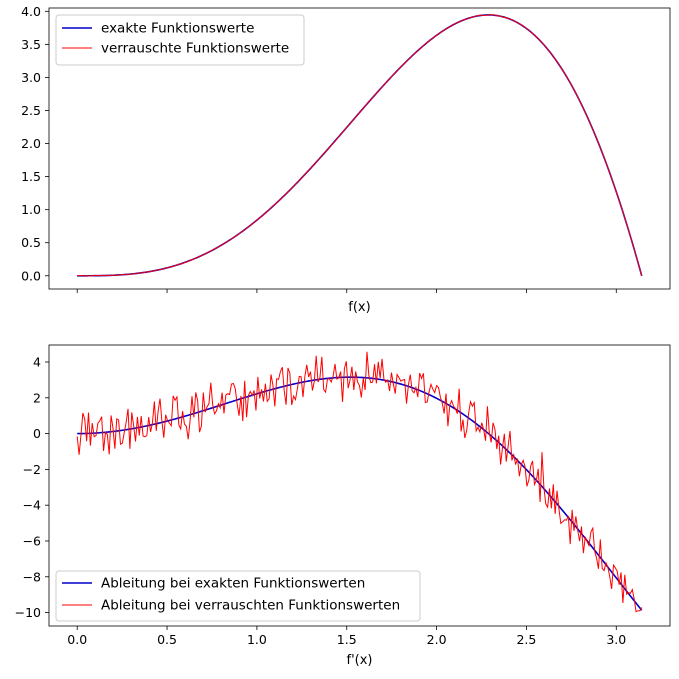 The height and width of the screenshot is (679, 679). What do you see at coordinates (37, 362) in the screenshot?
I see `bottom-y-tick-label: 4` at bounding box center [37, 362].